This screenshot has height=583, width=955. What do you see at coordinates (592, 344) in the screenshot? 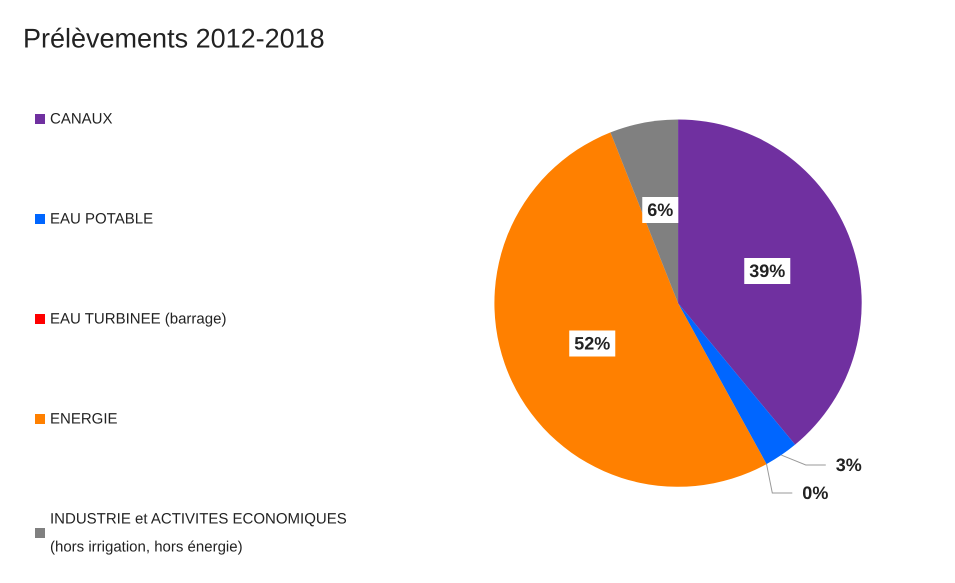
I see `data-label: 52%` at bounding box center [592, 344].